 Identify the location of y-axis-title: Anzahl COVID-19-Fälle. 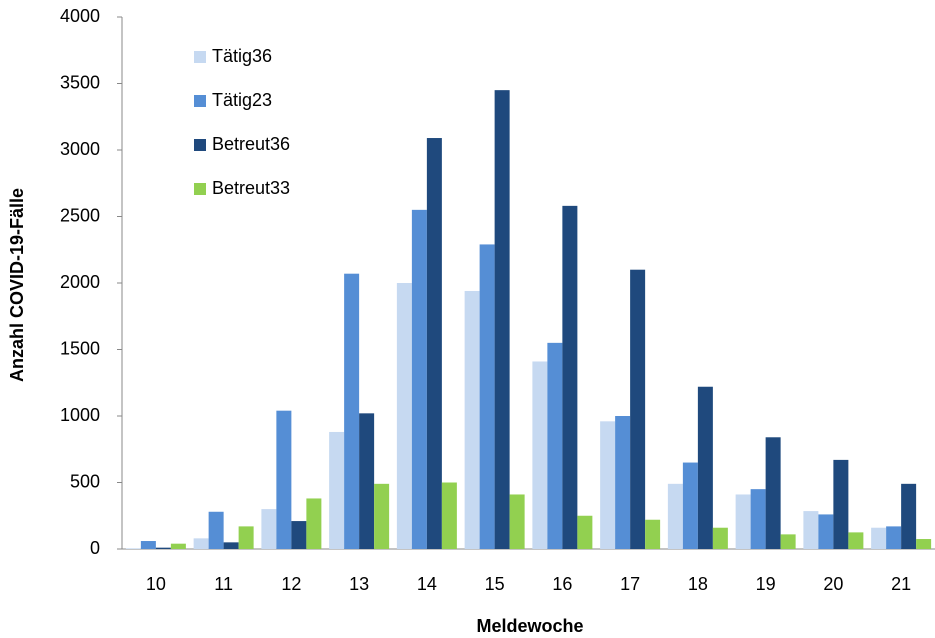
(17, 285).